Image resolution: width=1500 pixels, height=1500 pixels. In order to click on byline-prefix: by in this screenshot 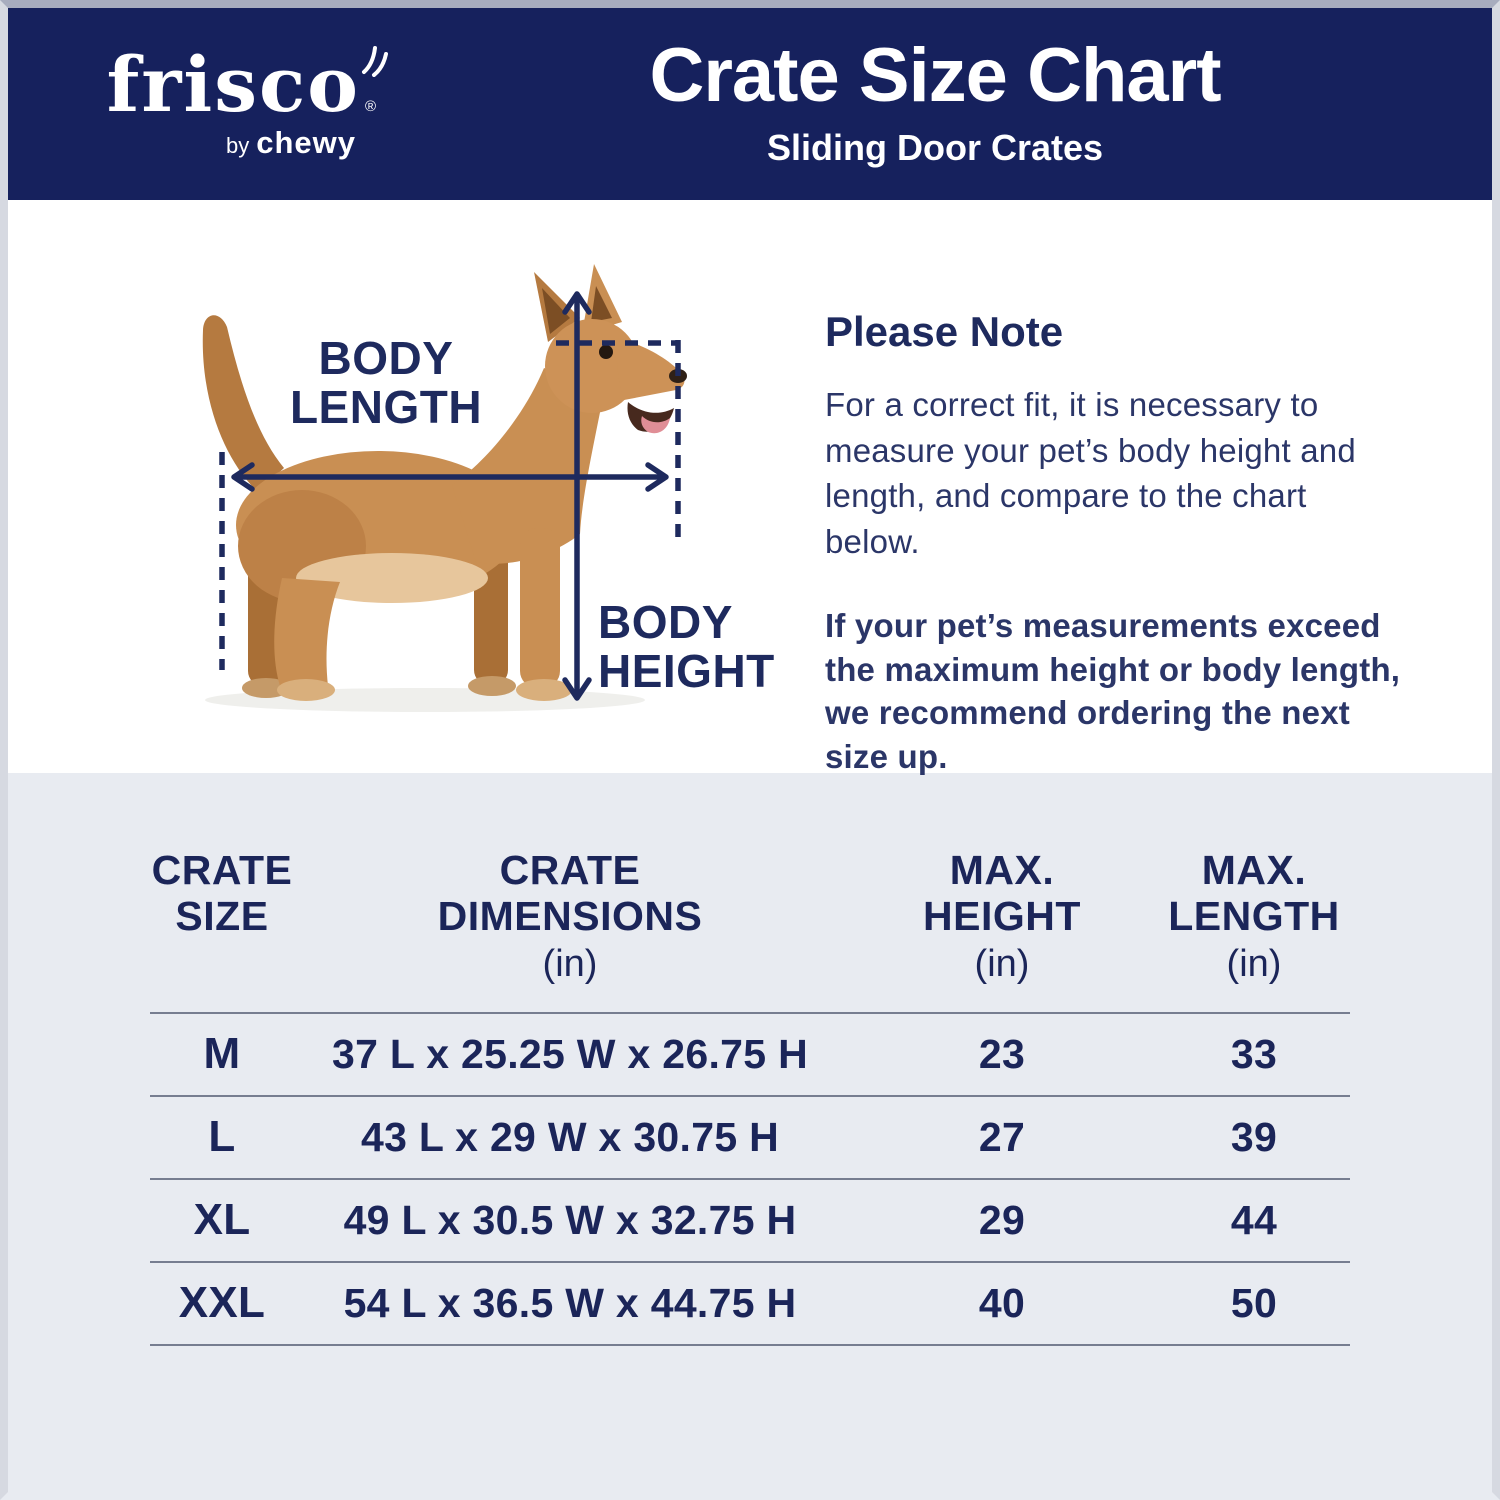, I will do `click(237, 145)`.